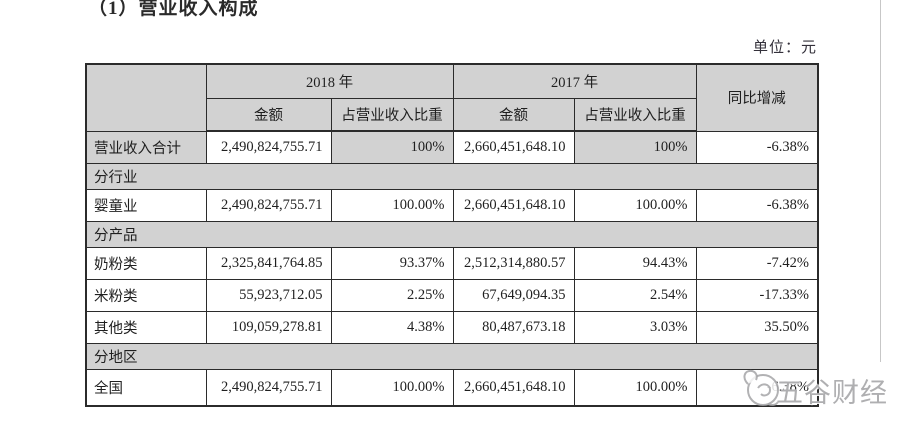  What do you see at coordinates (880, 181) in the screenshot?
I see `page-edge-line` at bounding box center [880, 181].